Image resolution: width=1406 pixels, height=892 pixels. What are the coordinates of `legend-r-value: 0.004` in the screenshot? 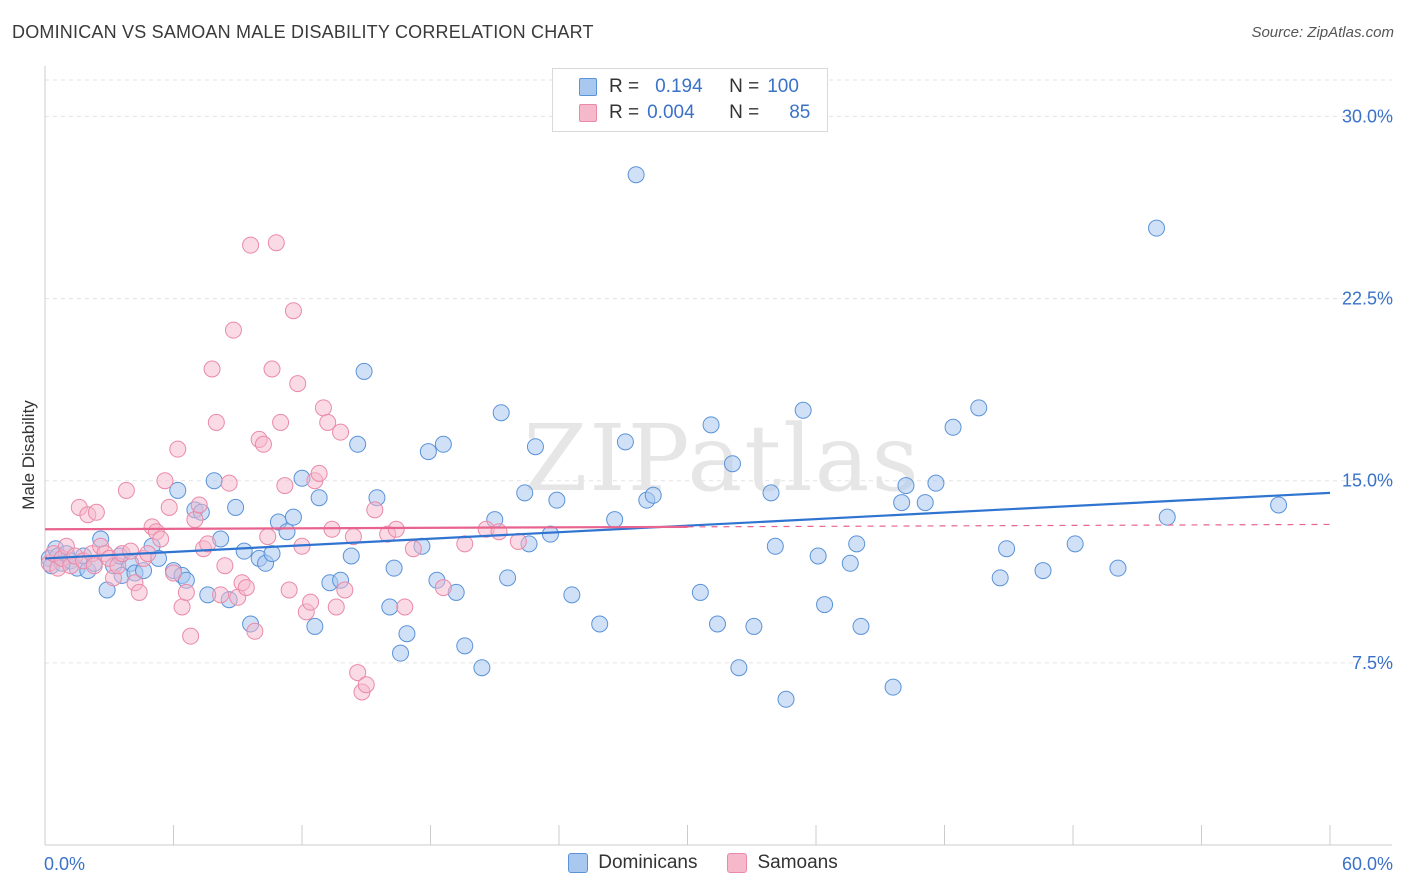 It's located at (671, 112).